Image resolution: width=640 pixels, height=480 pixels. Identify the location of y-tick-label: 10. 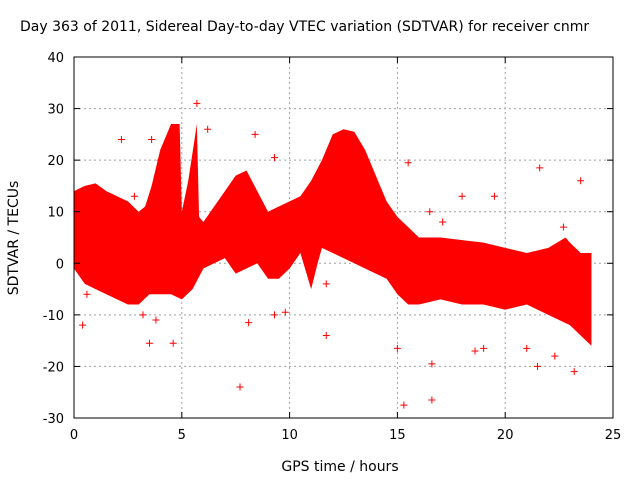
(55, 213).